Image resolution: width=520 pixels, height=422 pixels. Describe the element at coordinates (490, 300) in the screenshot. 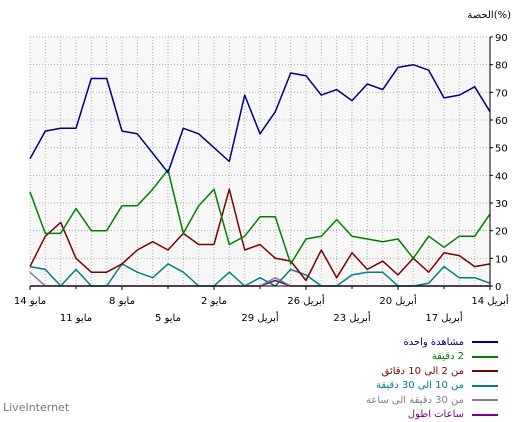

I see `x-tick-label: 14 أبريل` at that location.